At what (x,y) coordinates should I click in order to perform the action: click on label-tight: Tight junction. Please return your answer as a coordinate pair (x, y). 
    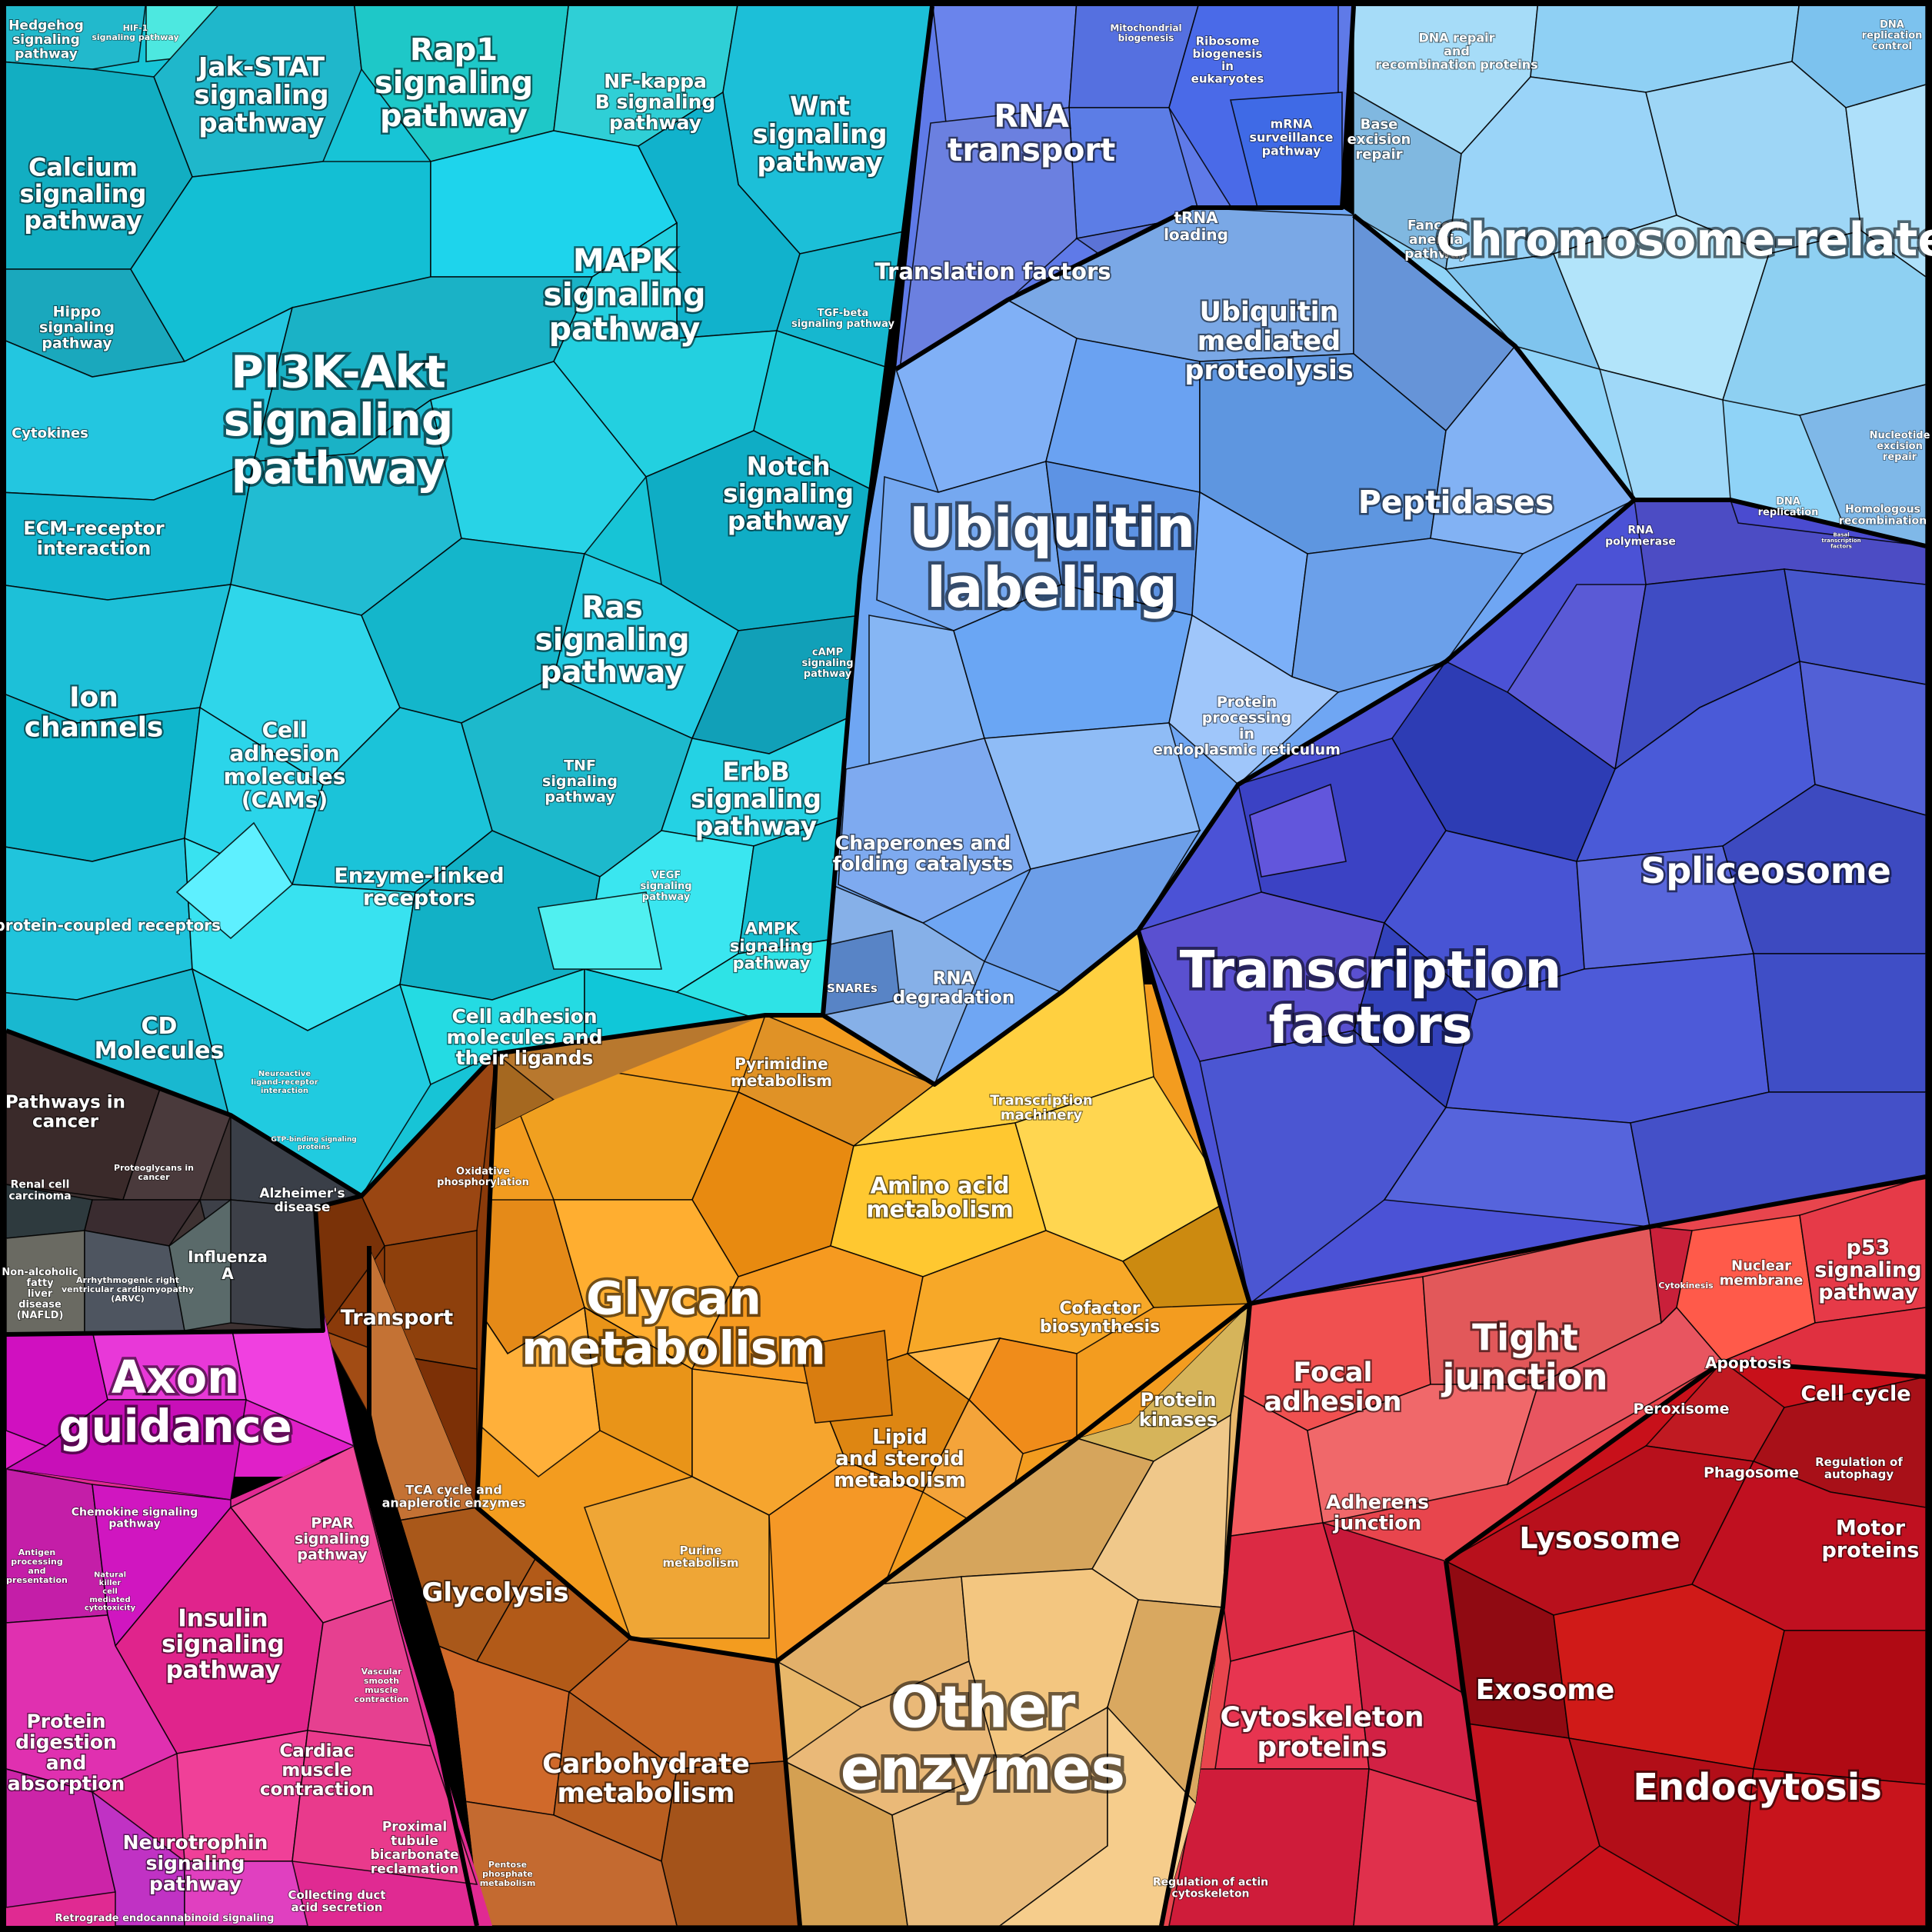
    Looking at the image, I should click on (1524, 1357).